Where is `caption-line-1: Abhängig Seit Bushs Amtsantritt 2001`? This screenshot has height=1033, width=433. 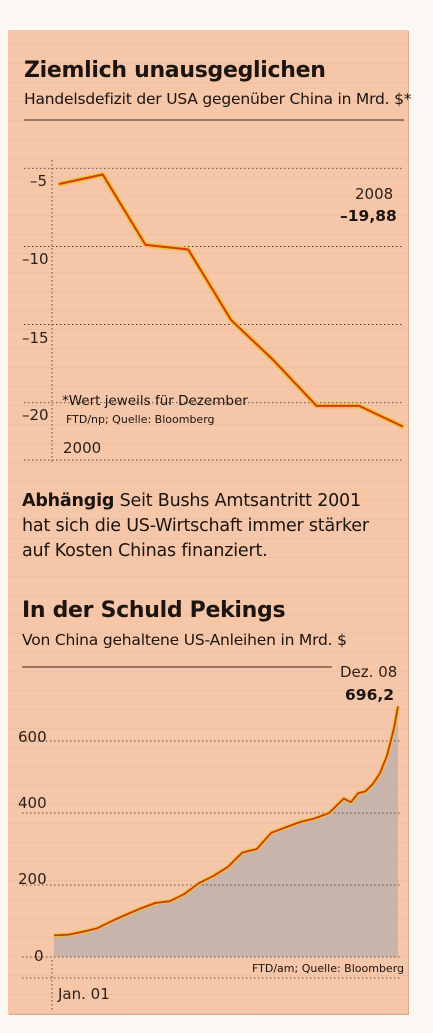
caption-line-1: Abhängig Seit Bushs Amtsantritt 2001 is located at coordinates (191, 501).